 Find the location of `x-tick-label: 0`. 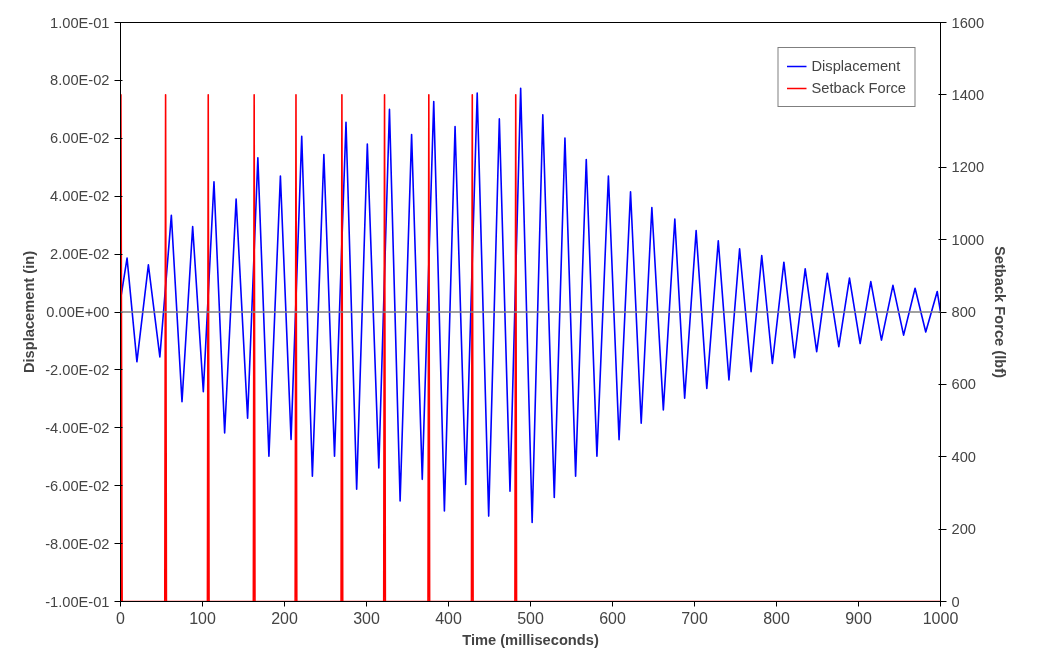

x-tick-label: 0 is located at coordinates (121, 618).